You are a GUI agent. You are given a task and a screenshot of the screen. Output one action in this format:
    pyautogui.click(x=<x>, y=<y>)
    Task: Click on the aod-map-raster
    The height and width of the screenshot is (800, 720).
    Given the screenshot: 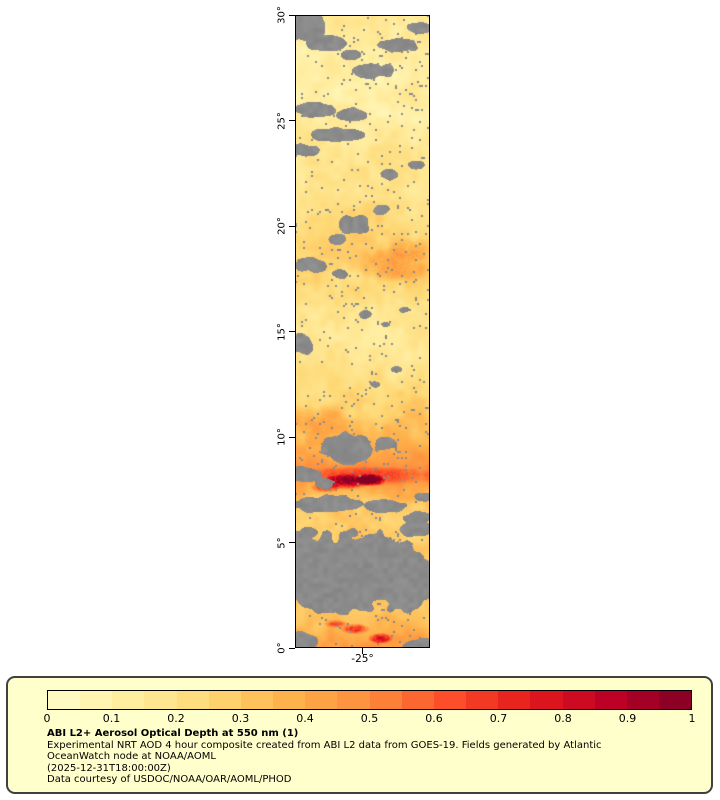 What is the action you would take?
    pyautogui.click(x=362, y=331)
    